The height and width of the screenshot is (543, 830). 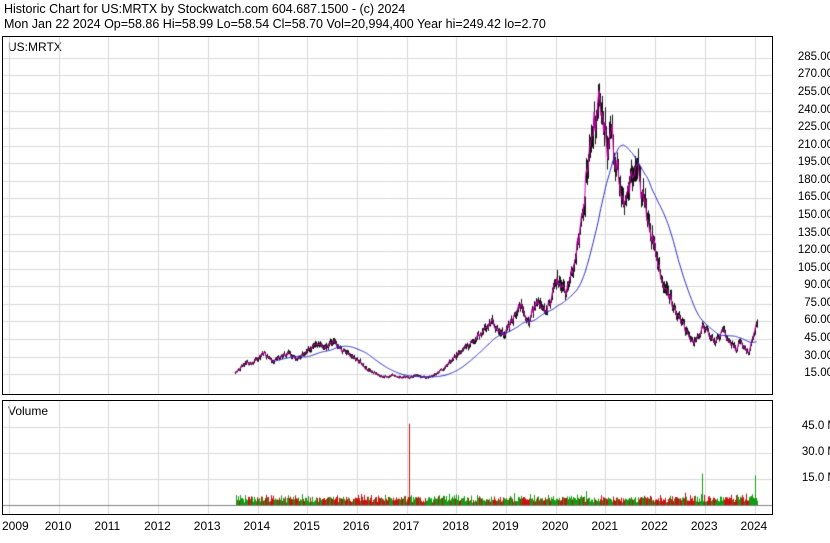 I want to click on year-tick-label: 2022, so click(x=654, y=526).